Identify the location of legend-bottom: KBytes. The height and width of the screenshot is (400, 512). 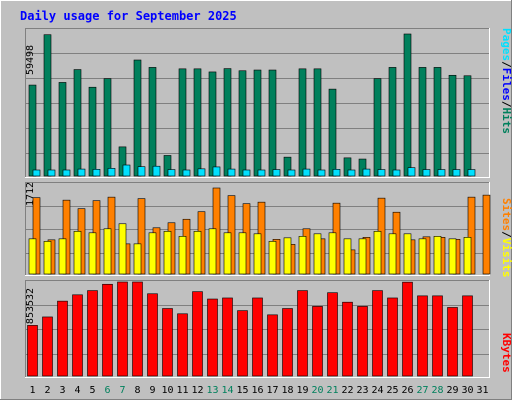
(506, 353).